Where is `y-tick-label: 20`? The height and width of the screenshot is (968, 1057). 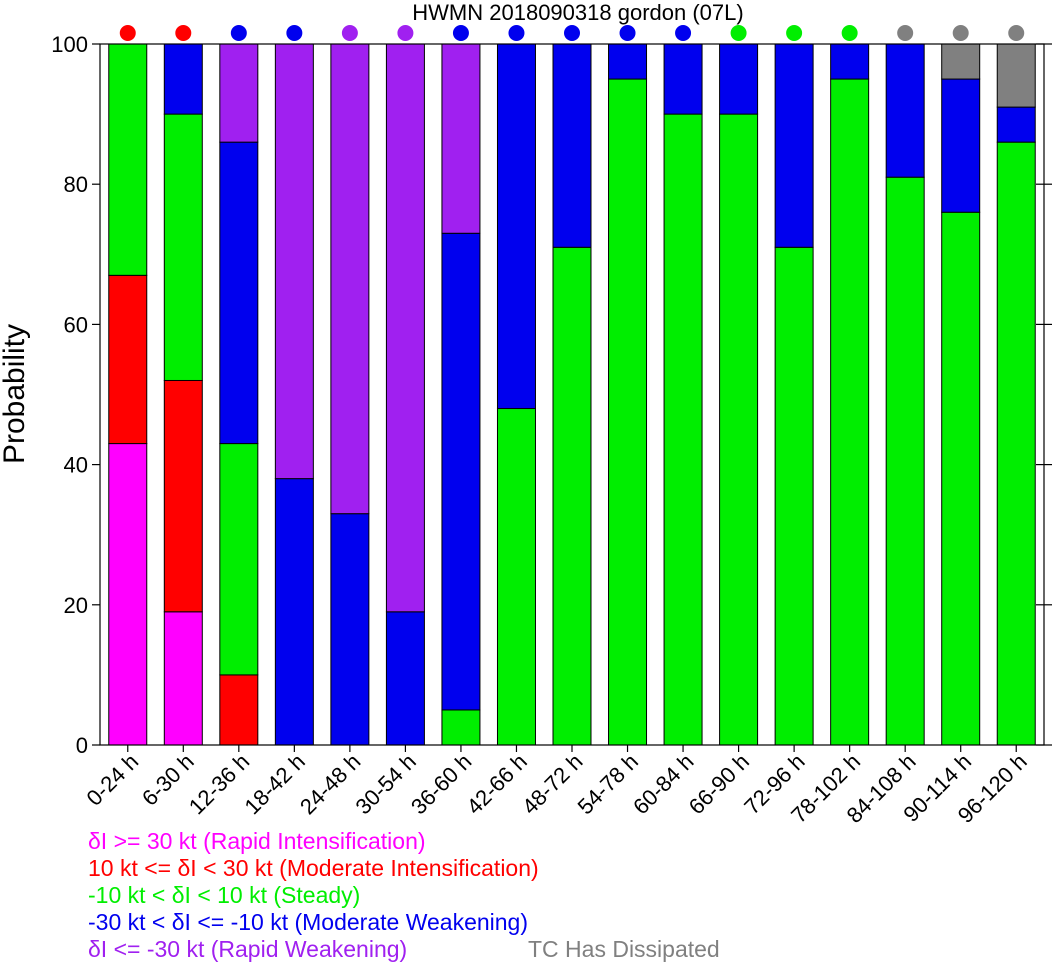
y-tick-label: 20 is located at coordinates (76, 605).